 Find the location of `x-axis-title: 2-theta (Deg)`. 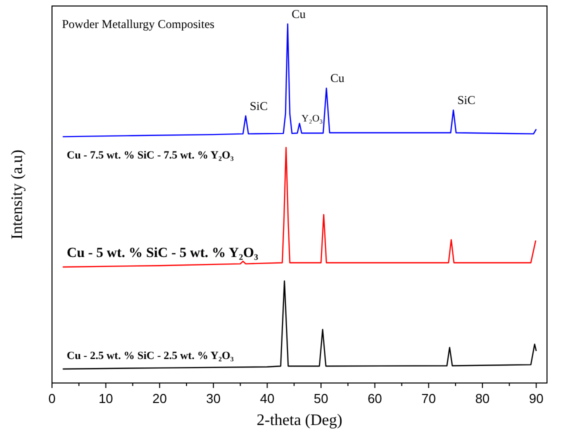

x-axis-title: 2-theta (Deg) is located at coordinates (299, 420).